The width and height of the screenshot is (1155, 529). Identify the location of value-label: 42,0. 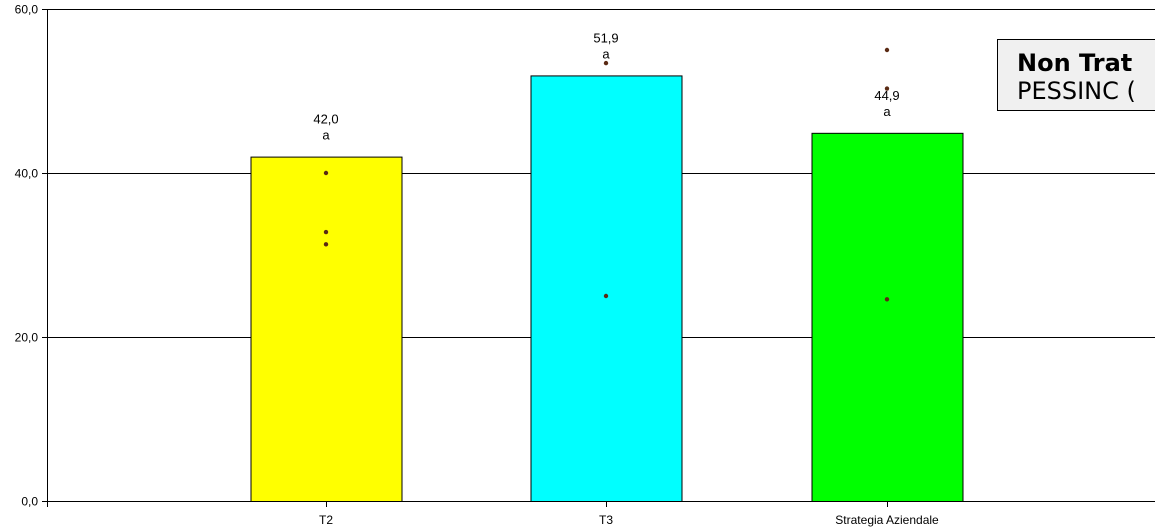
(325, 119).